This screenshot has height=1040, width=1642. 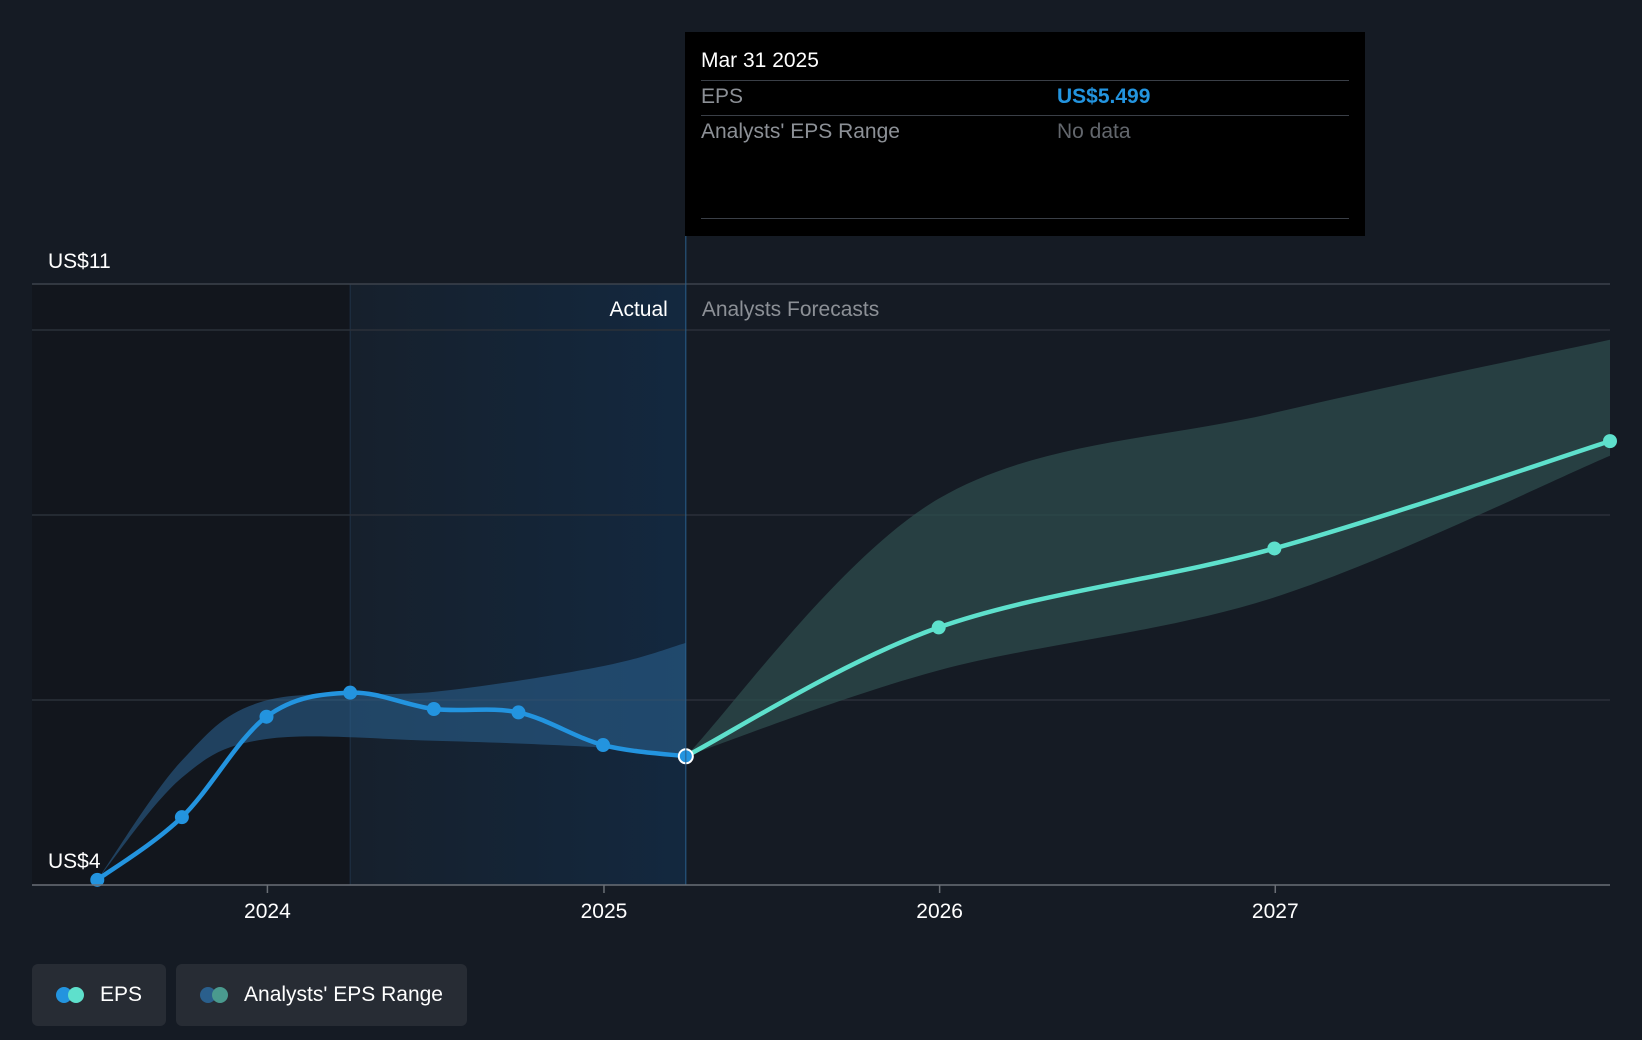 I want to click on tooltip-row-range: Analysts' EPS Range No data, so click(x=1025, y=132).